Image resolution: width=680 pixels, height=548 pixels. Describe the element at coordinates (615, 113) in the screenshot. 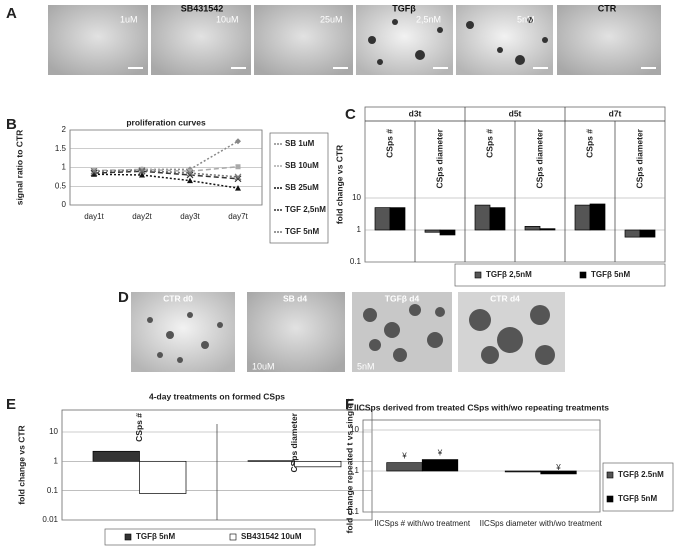

I see `group-label: d7t` at that location.